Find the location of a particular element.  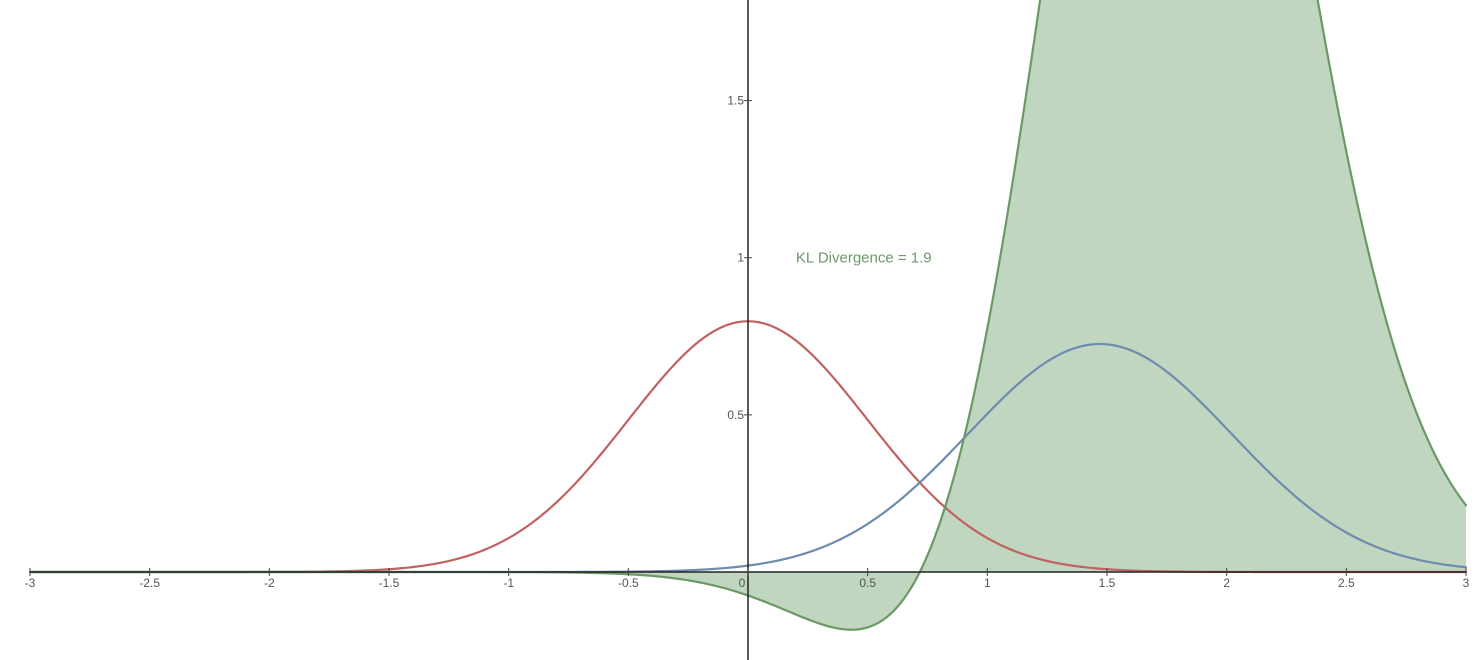

y-tick-layer: 0.5 1 1.5 is located at coordinates (739, 258).